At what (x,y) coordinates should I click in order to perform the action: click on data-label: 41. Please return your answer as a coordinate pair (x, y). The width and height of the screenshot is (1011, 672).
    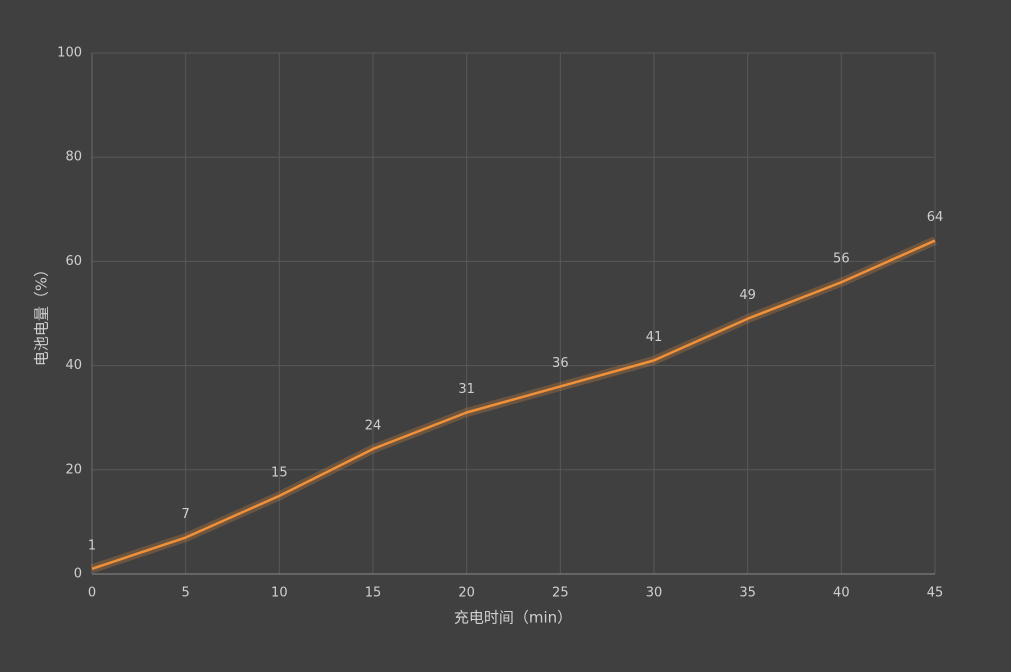
    Looking at the image, I should click on (654, 337).